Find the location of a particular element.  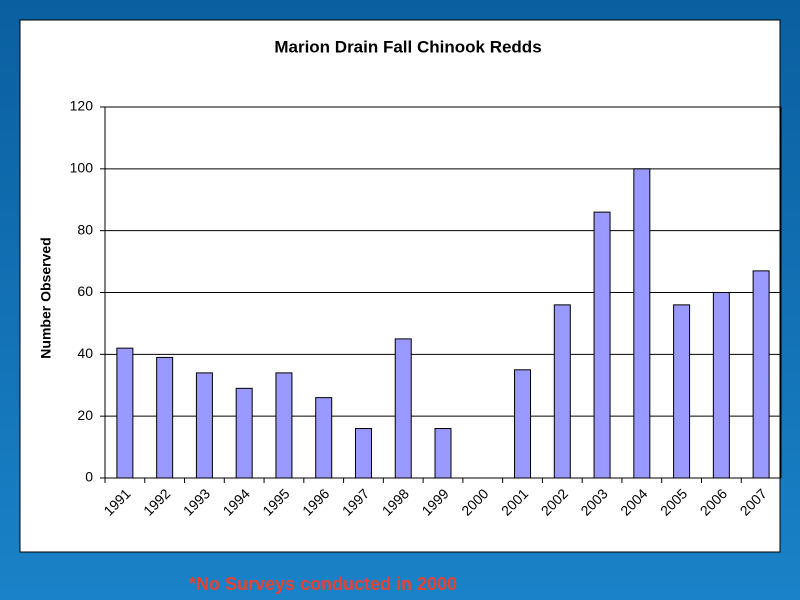

y-tick-label: 40 is located at coordinates (85, 353).